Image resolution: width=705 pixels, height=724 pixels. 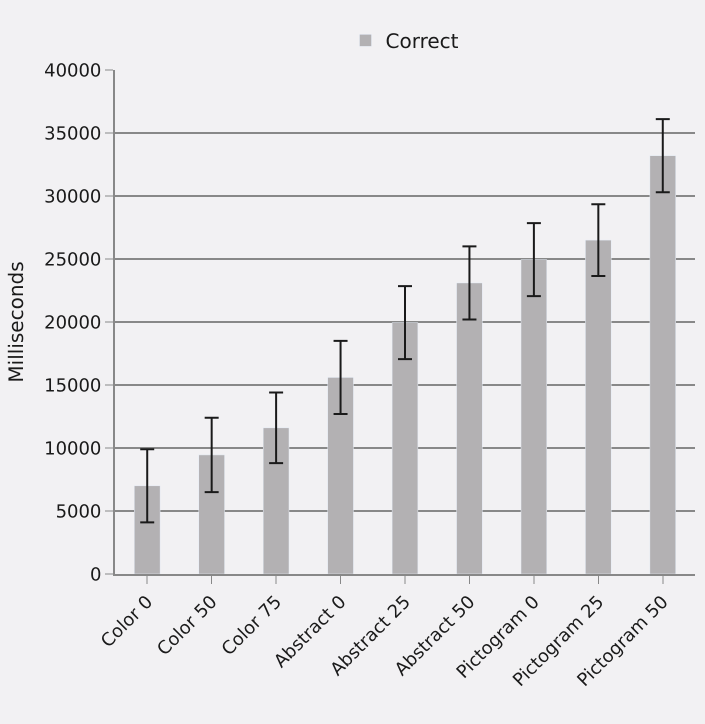 What do you see at coordinates (73, 197) in the screenshot?
I see `y-tick-label: 30000` at bounding box center [73, 197].